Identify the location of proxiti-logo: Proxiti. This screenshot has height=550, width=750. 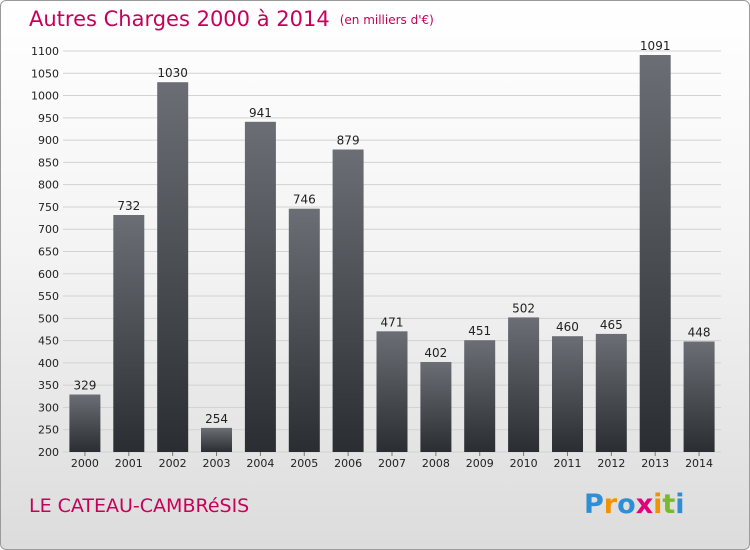
(634, 504).